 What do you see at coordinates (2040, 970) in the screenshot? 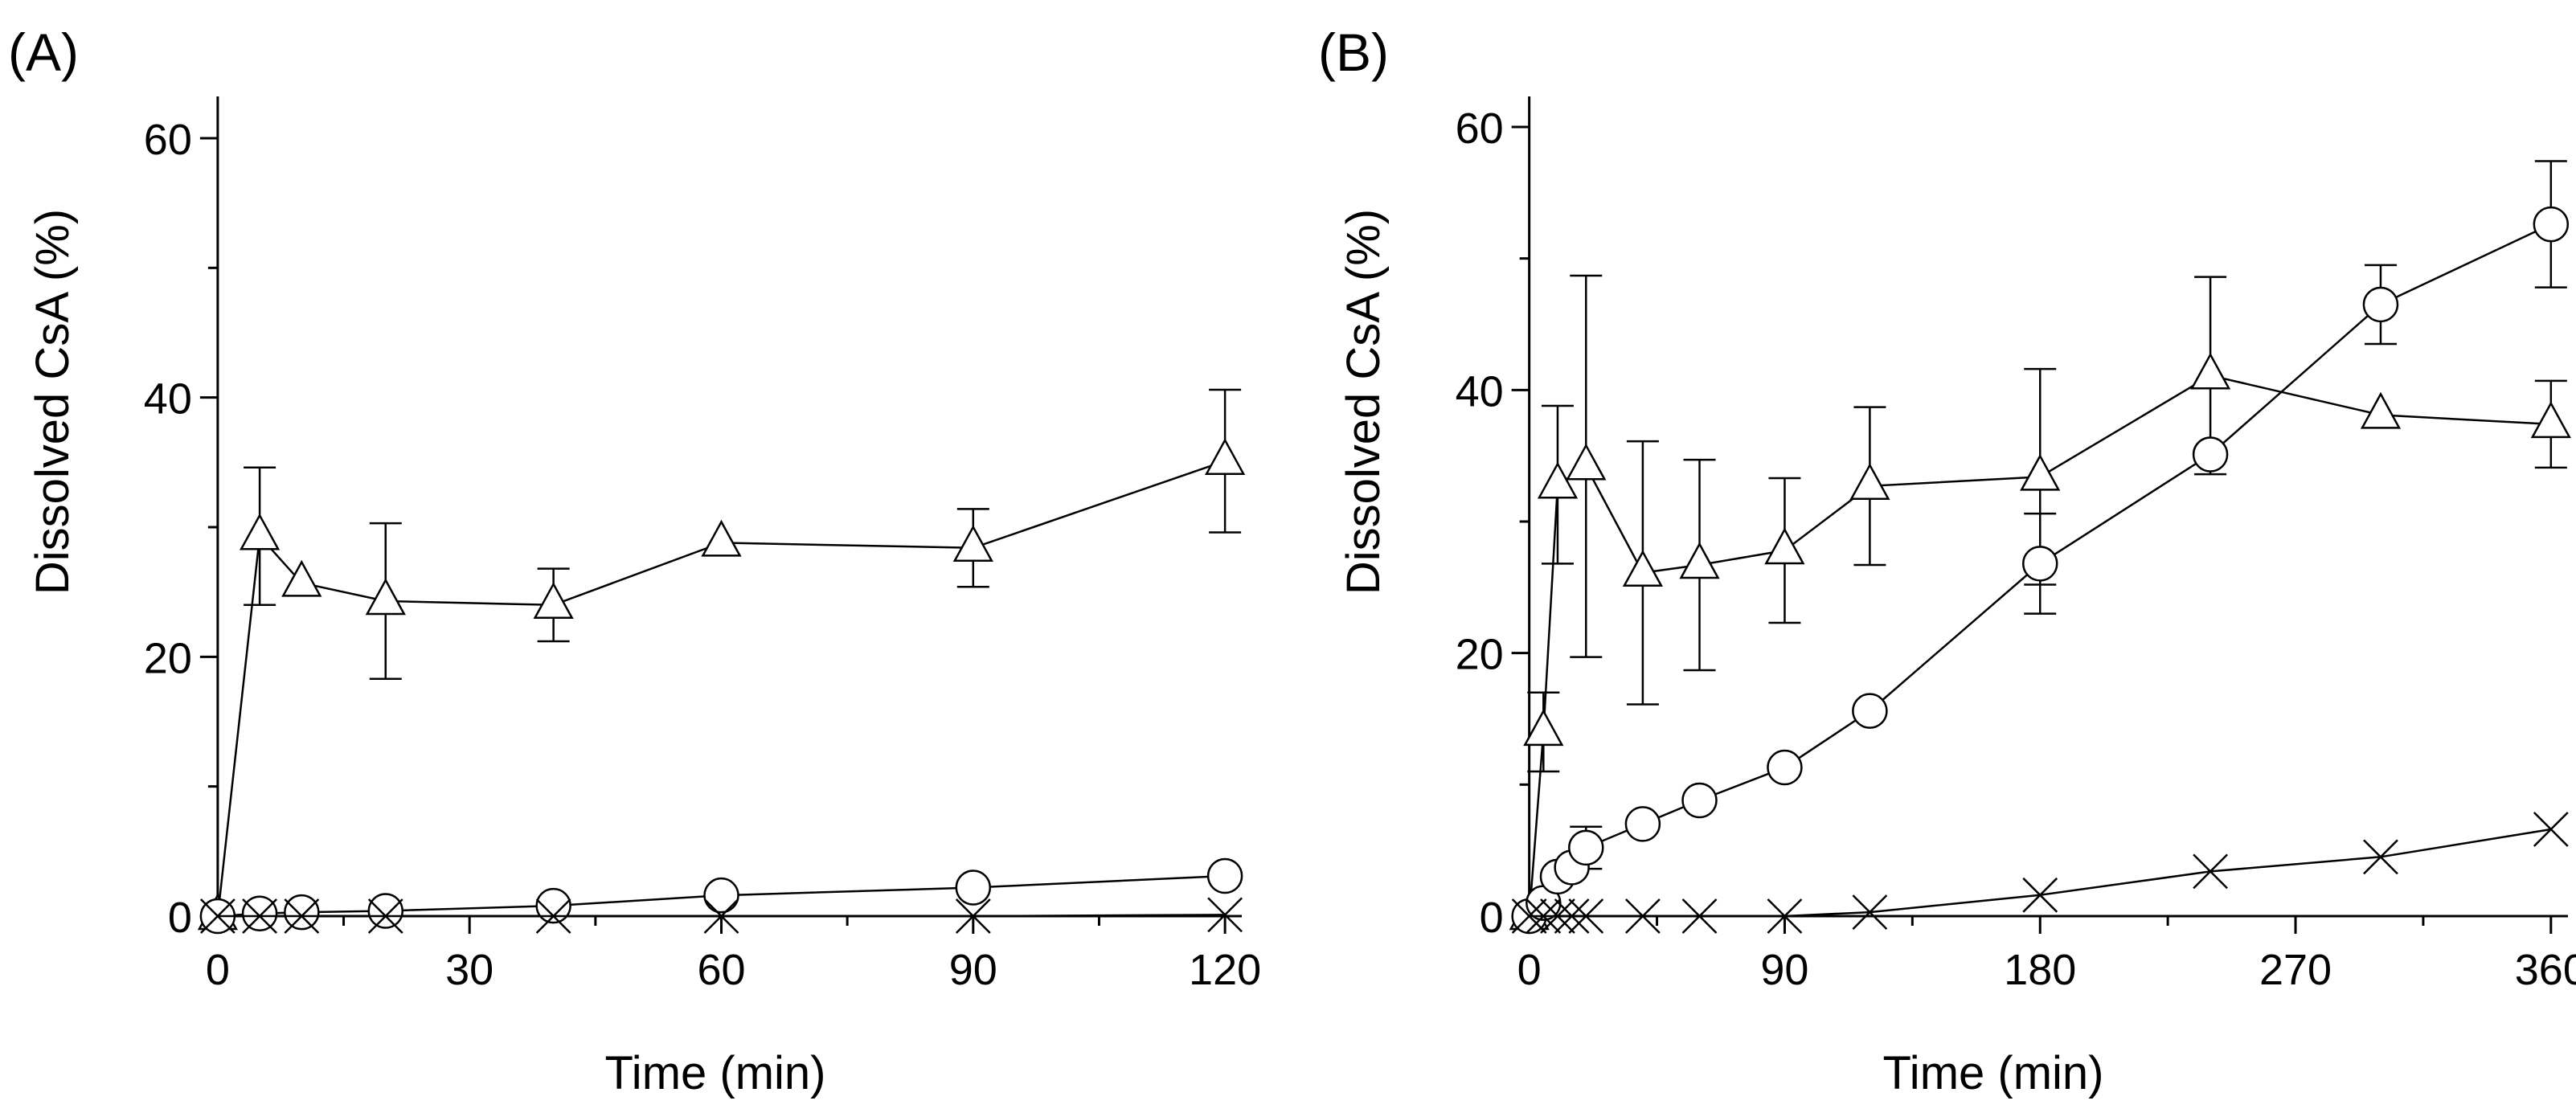
I see `x-tick-label-b: 180` at bounding box center [2040, 970].